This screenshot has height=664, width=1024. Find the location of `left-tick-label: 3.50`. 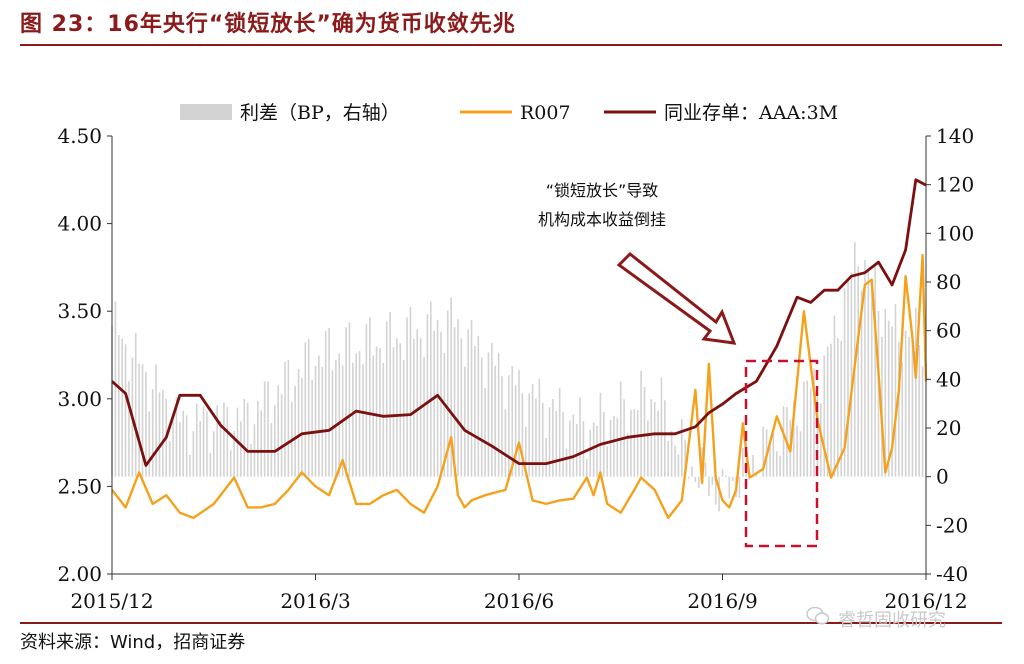

left-tick-label: 3.50 is located at coordinates (79, 311).